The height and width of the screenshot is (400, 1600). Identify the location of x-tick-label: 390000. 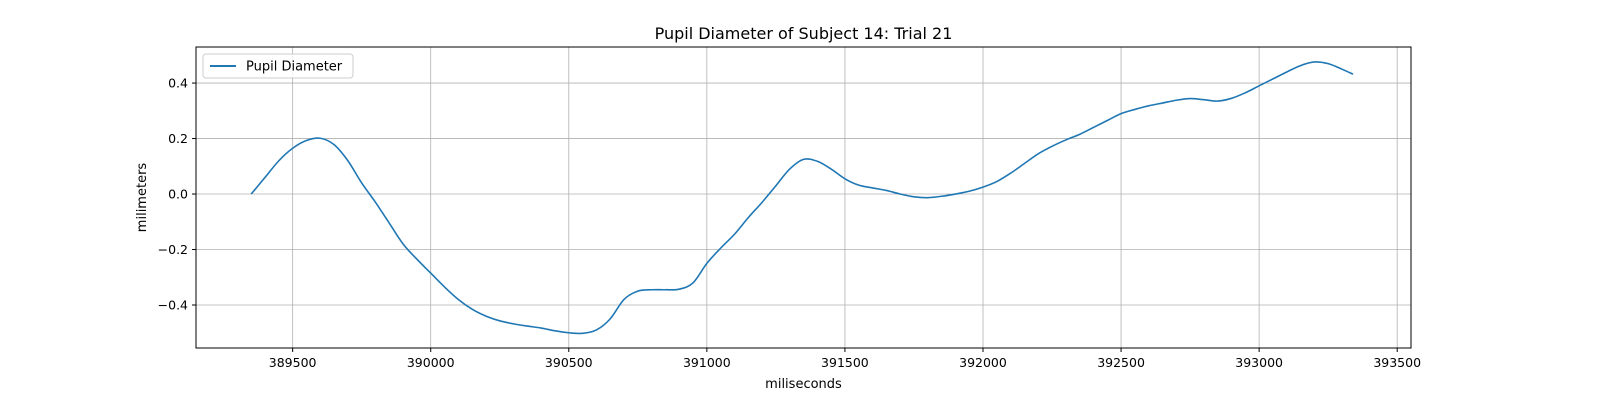
(431, 362).